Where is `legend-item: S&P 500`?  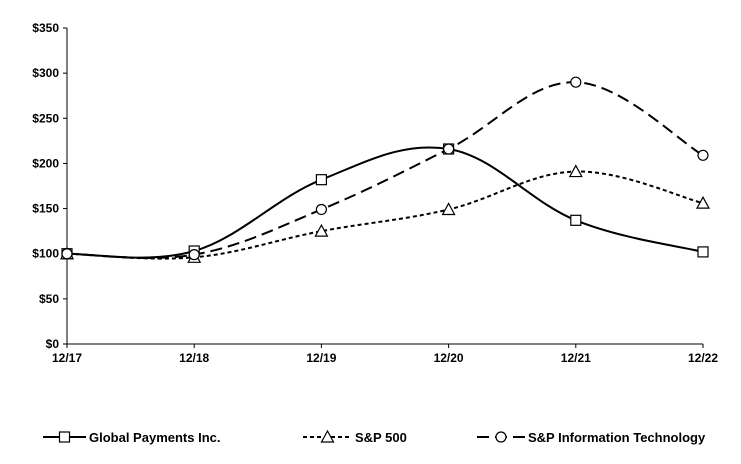
legend-item: S&P 500 is located at coordinates (355, 437).